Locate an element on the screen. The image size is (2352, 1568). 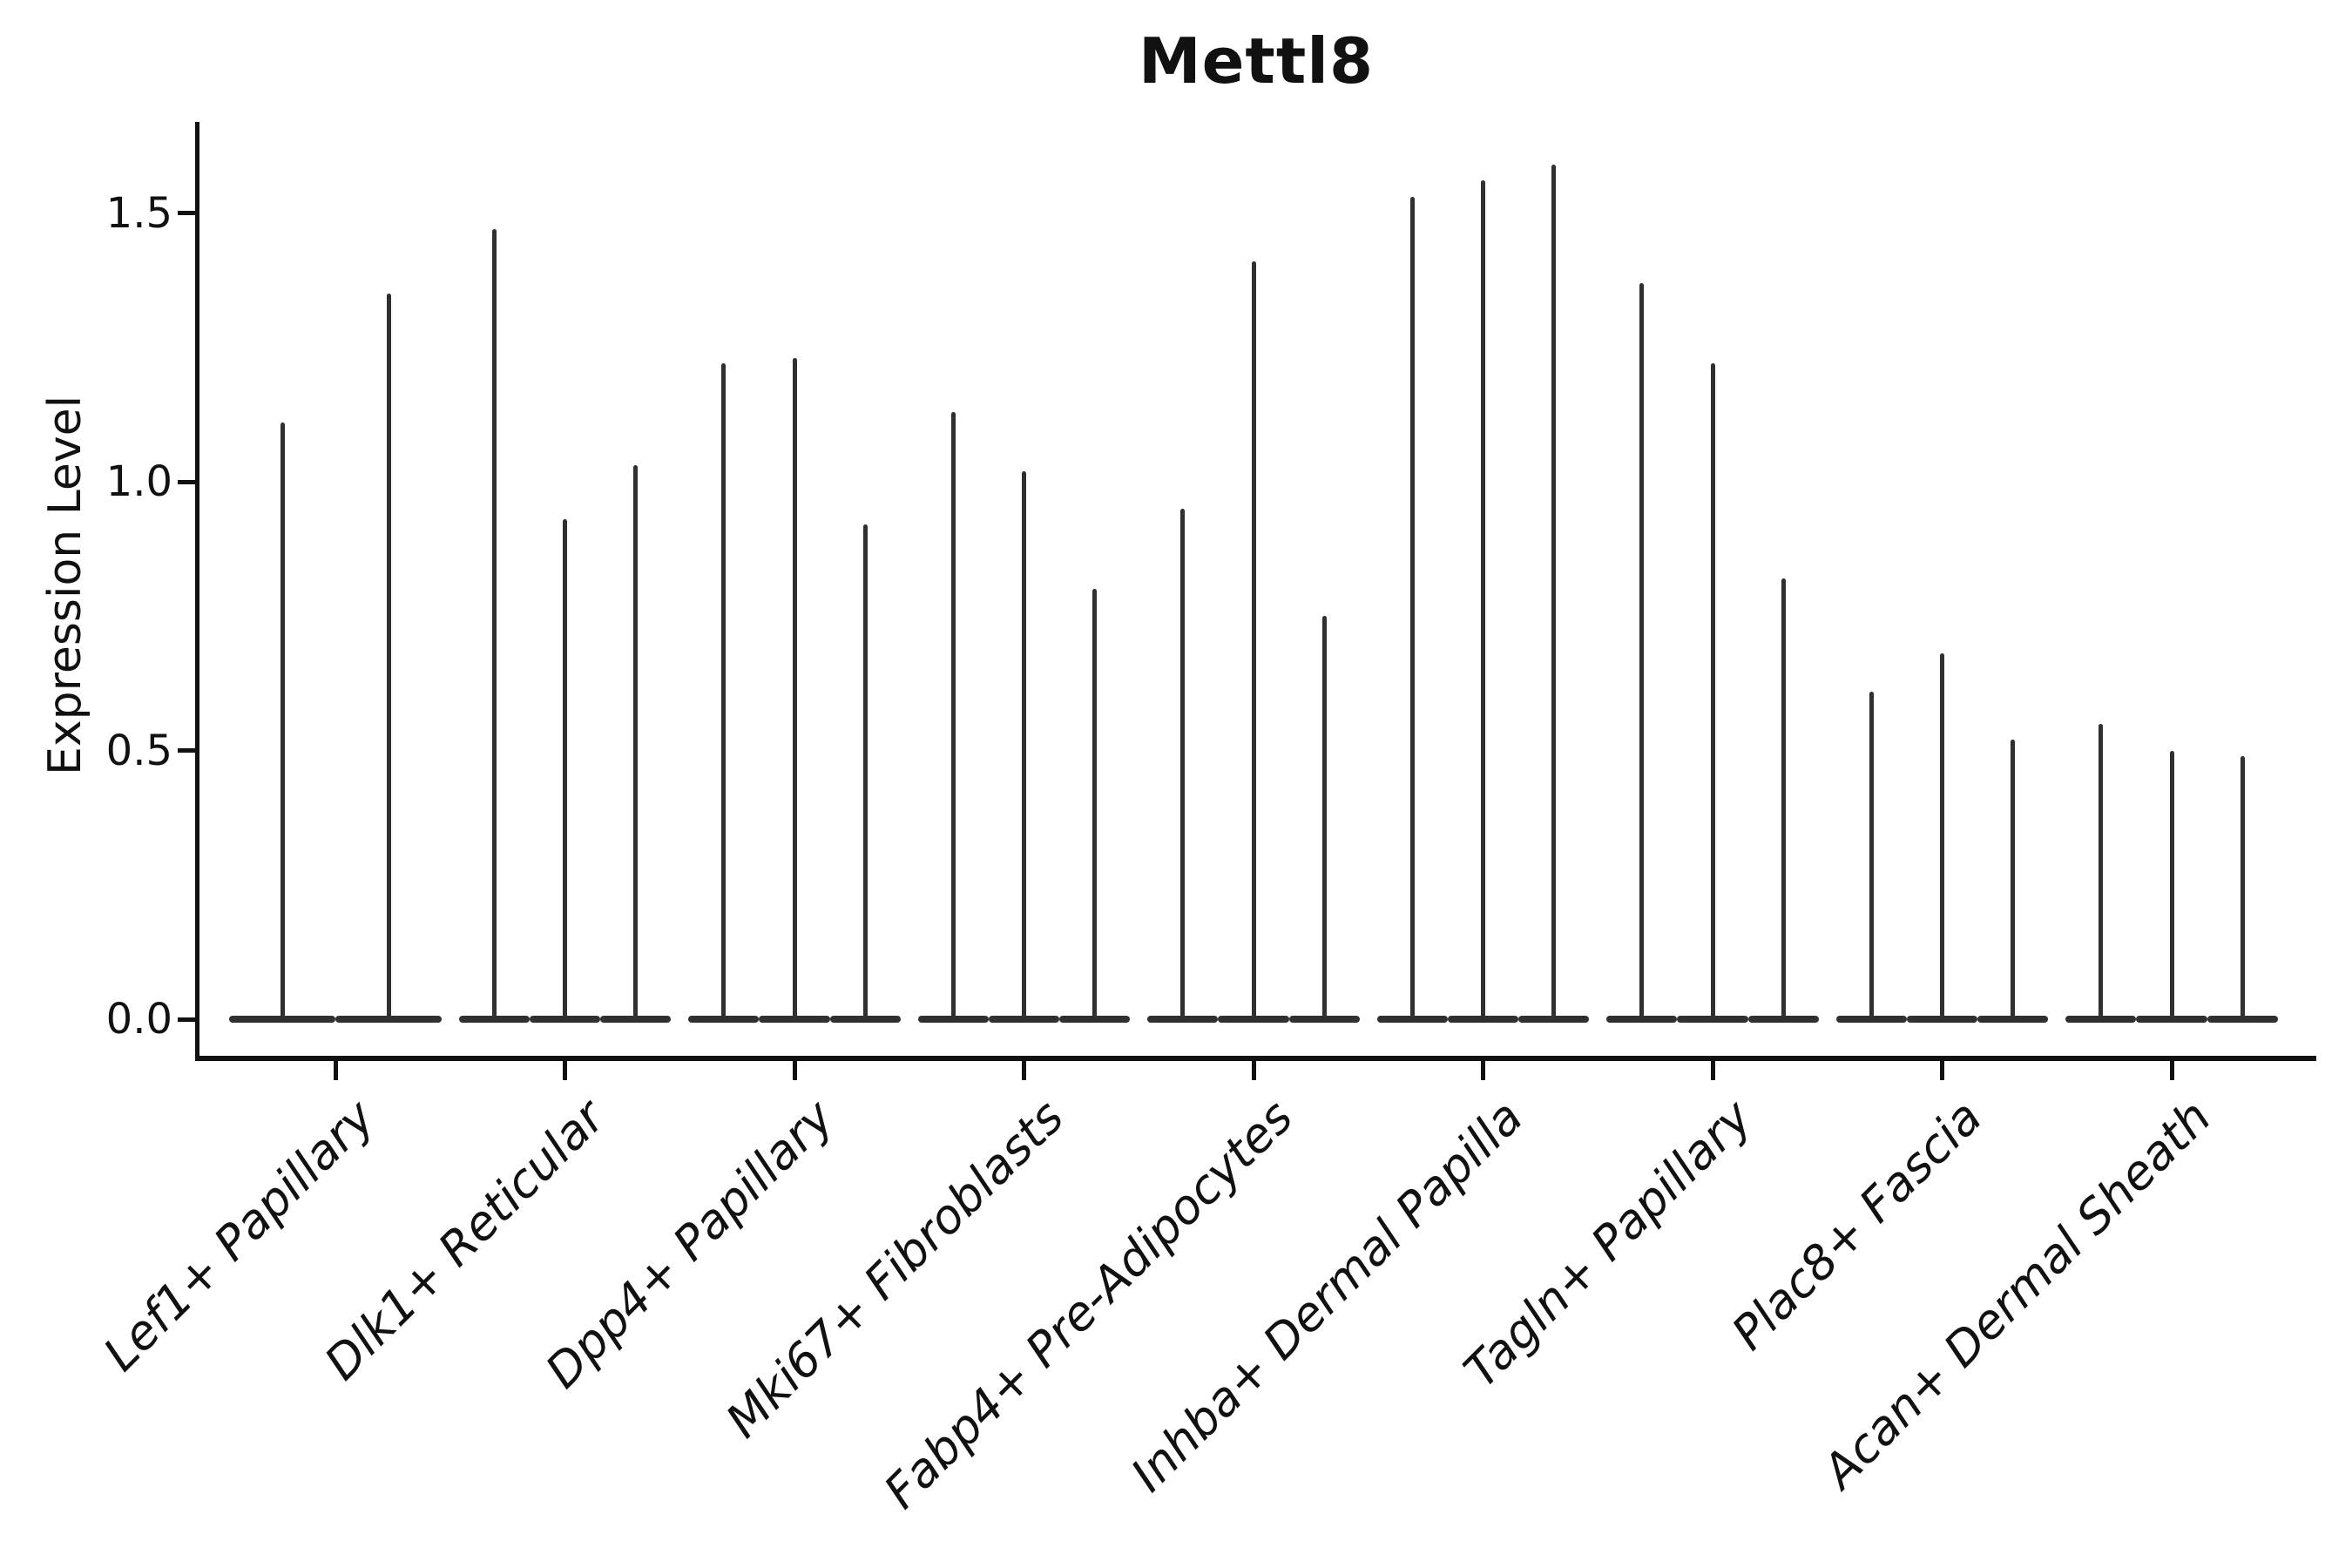
chart-title: Mettl8 is located at coordinates (1256, 61).